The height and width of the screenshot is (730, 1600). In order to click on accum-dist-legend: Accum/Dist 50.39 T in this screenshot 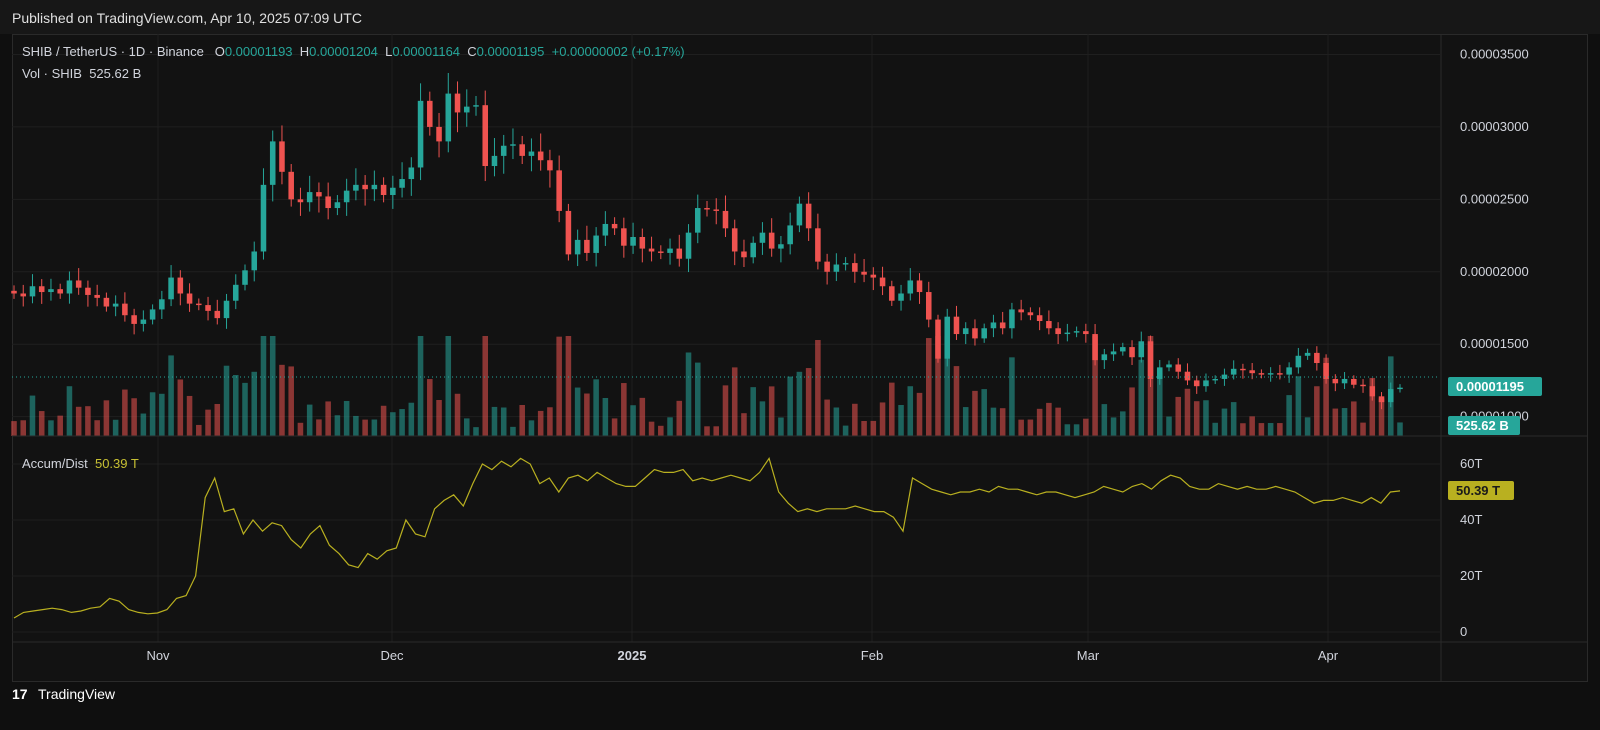, I will do `click(80, 463)`.